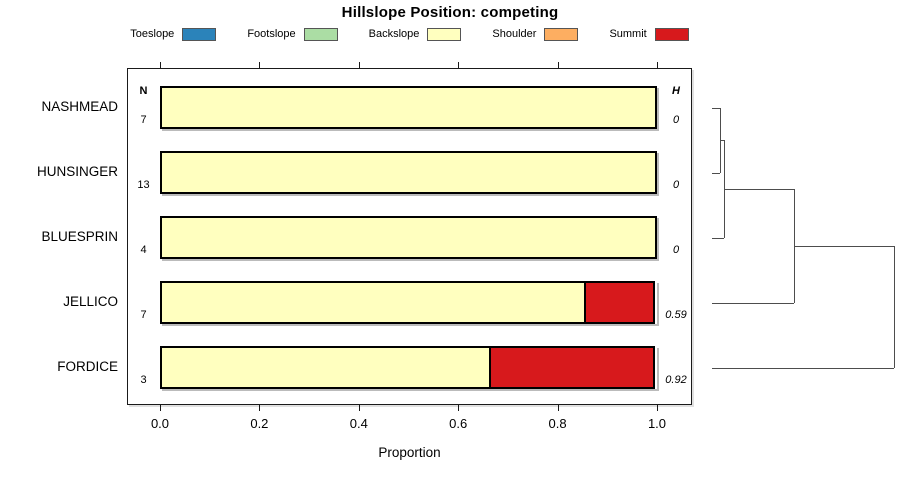  What do you see at coordinates (458, 423) in the screenshot?
I see `x-tick-label: 0.6` at bounding box center [458, 423].